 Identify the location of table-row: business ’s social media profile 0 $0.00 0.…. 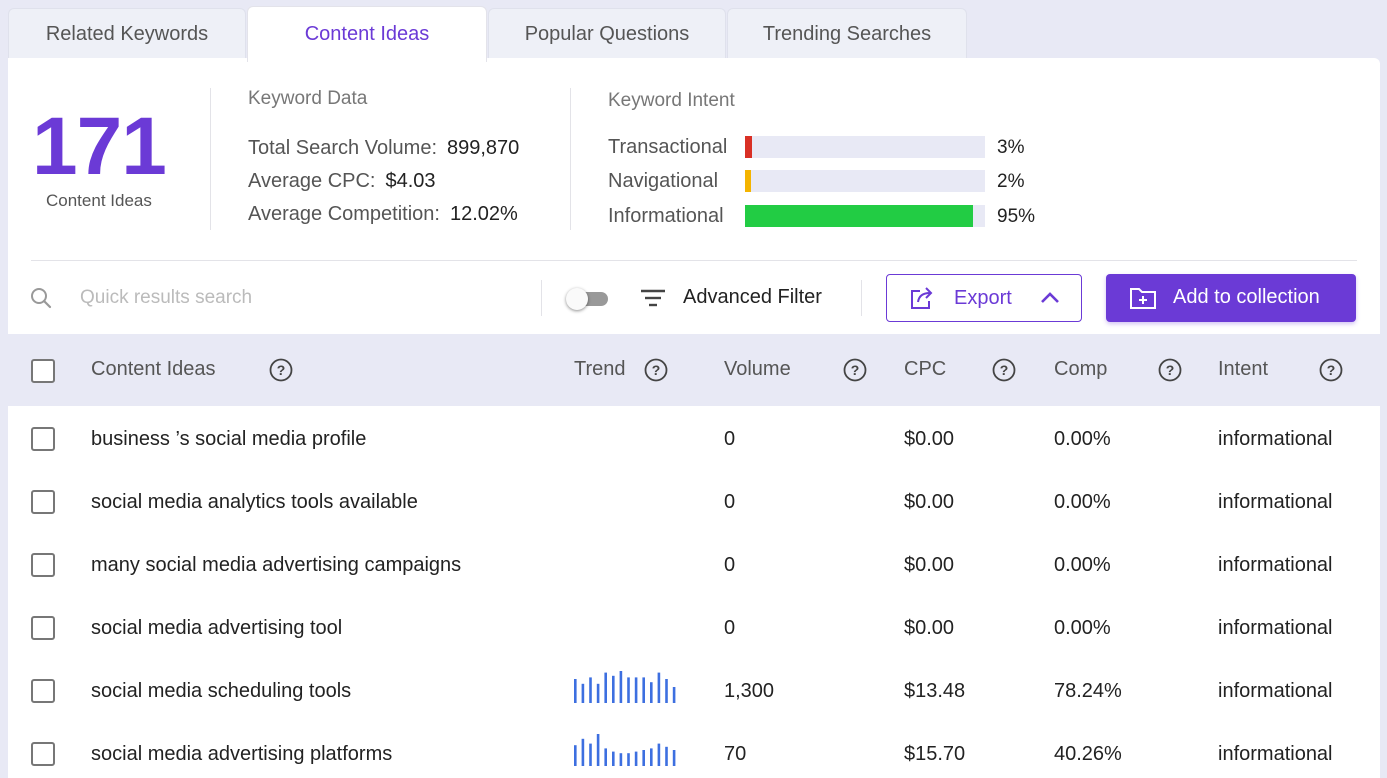
(694, 438).